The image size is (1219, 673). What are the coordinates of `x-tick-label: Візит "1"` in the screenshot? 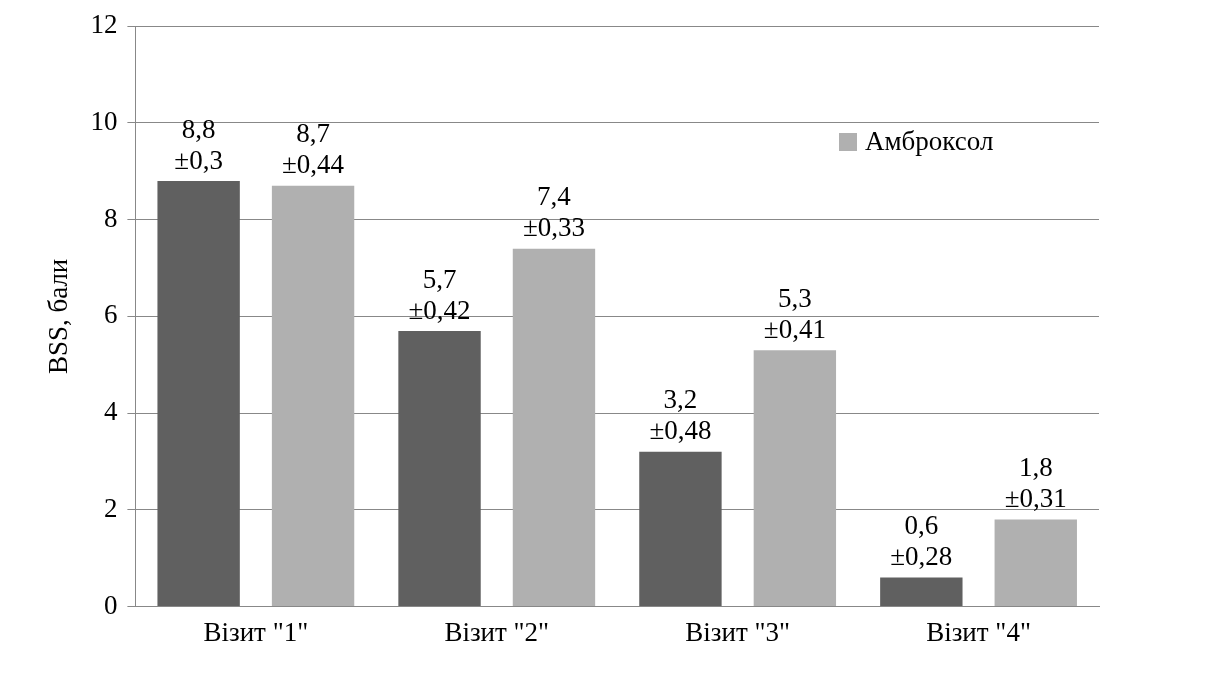 It's located at (256, 631).